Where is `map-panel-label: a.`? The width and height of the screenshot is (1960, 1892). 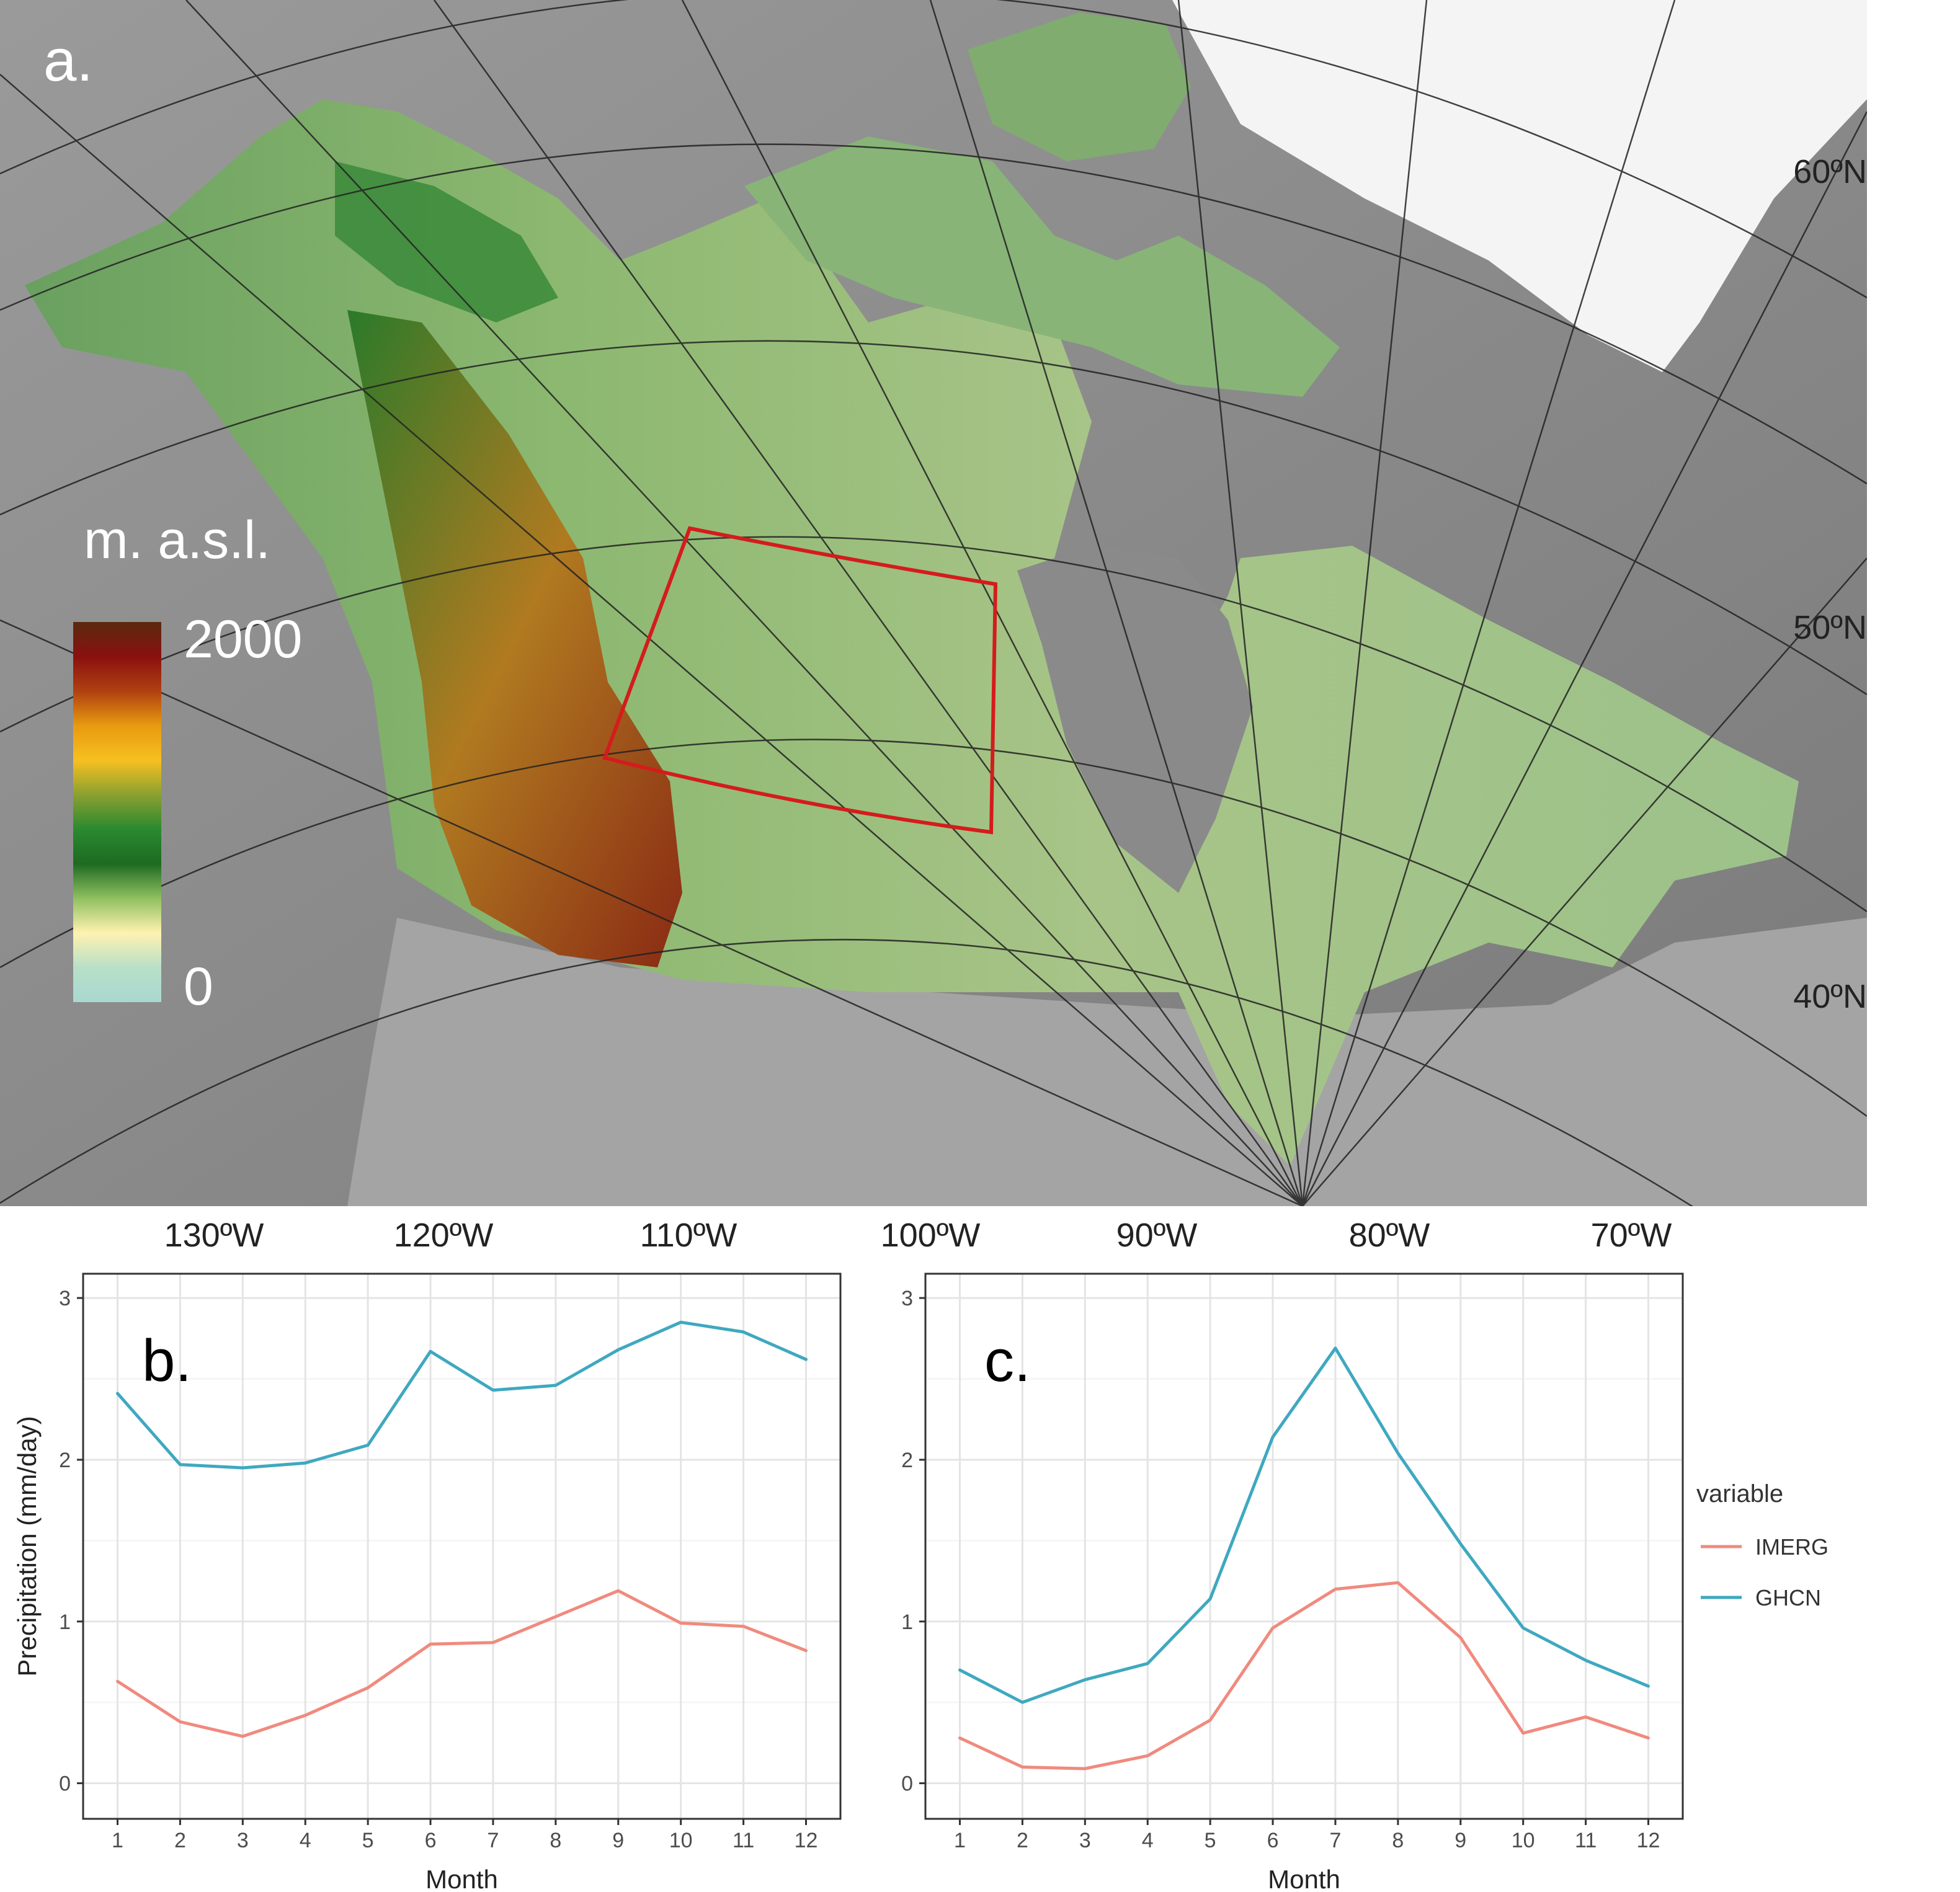 map-panel-label: a. is located at coordinates (68, 60).